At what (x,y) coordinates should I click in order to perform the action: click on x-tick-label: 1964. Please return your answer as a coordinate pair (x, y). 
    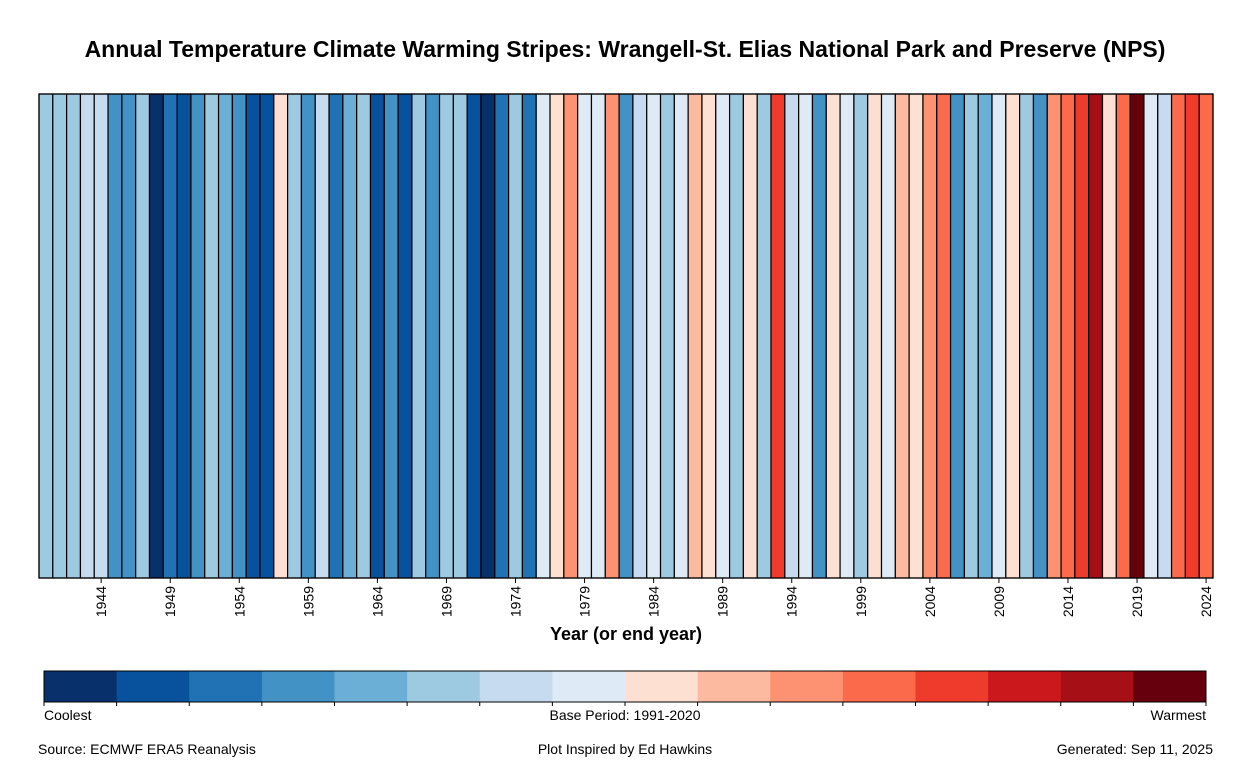
    Looking at the image, I should click on (377, 601).